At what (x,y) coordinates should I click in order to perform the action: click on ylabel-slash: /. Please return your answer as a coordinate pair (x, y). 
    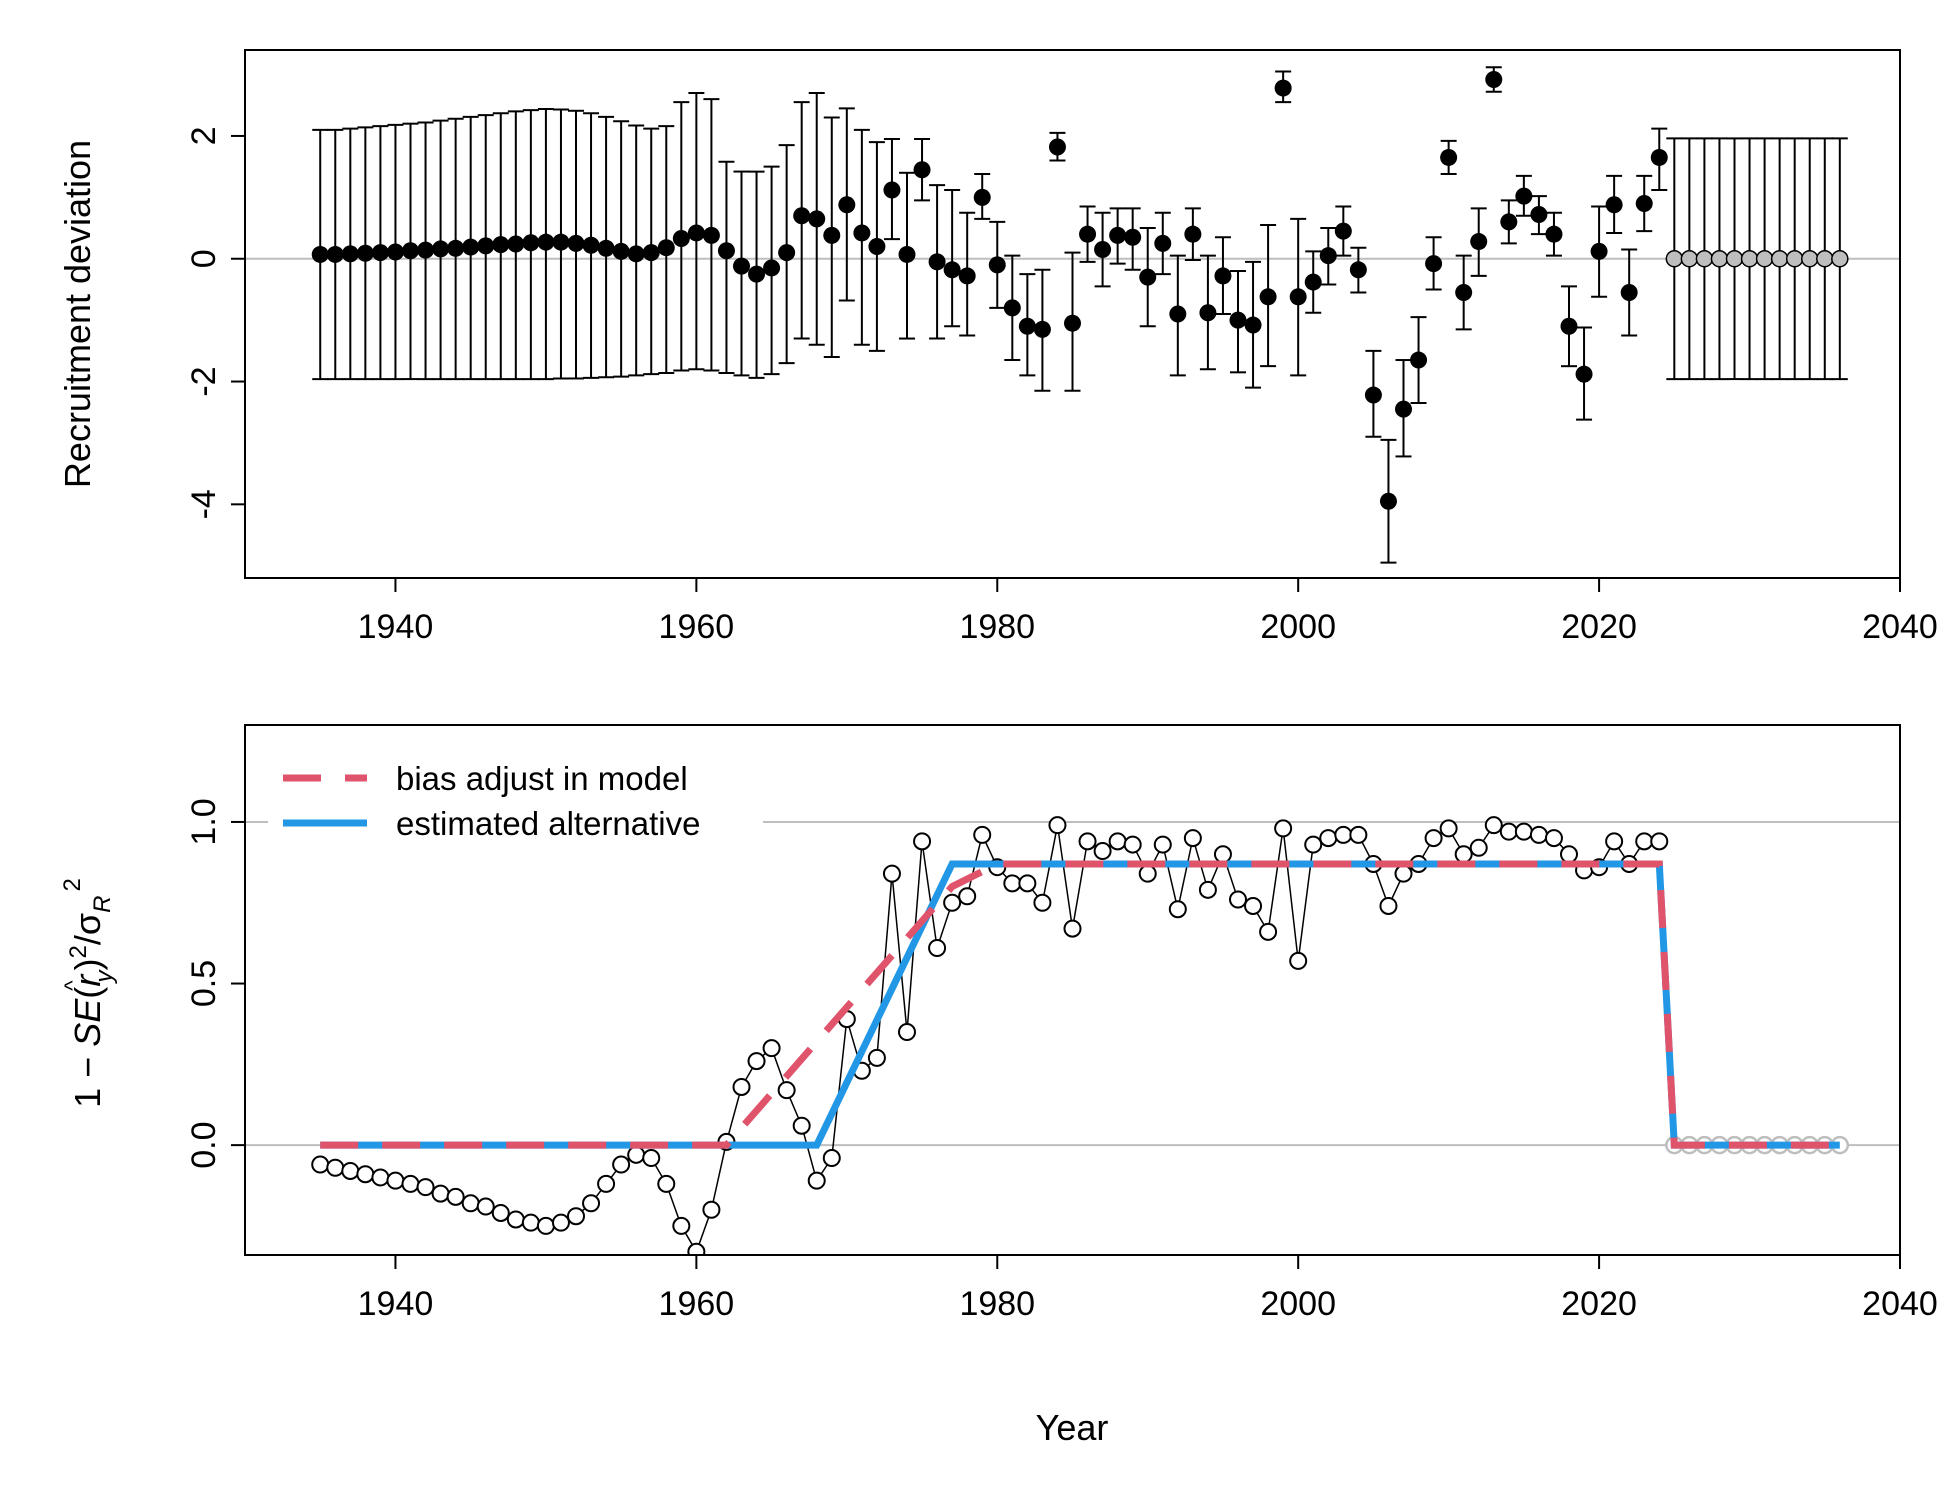
    Looking at the image, I should click on (87, 940).